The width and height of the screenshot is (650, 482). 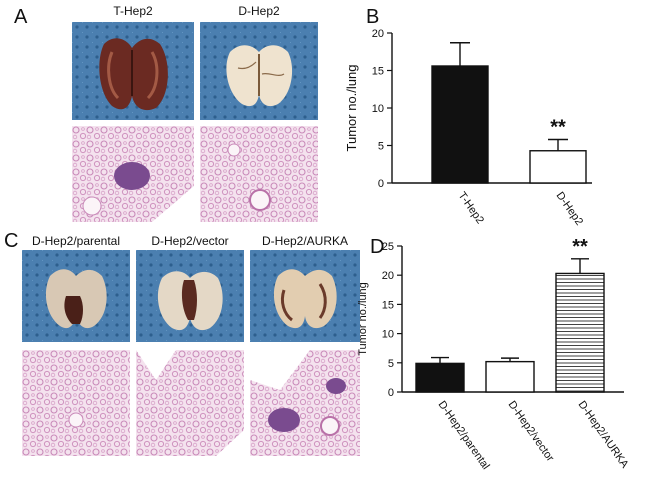 What do you see at coordinates (133, 11) in the screenshot?
I see `label-t-hep2: T-Hep2` at bounding box center [133, 11].